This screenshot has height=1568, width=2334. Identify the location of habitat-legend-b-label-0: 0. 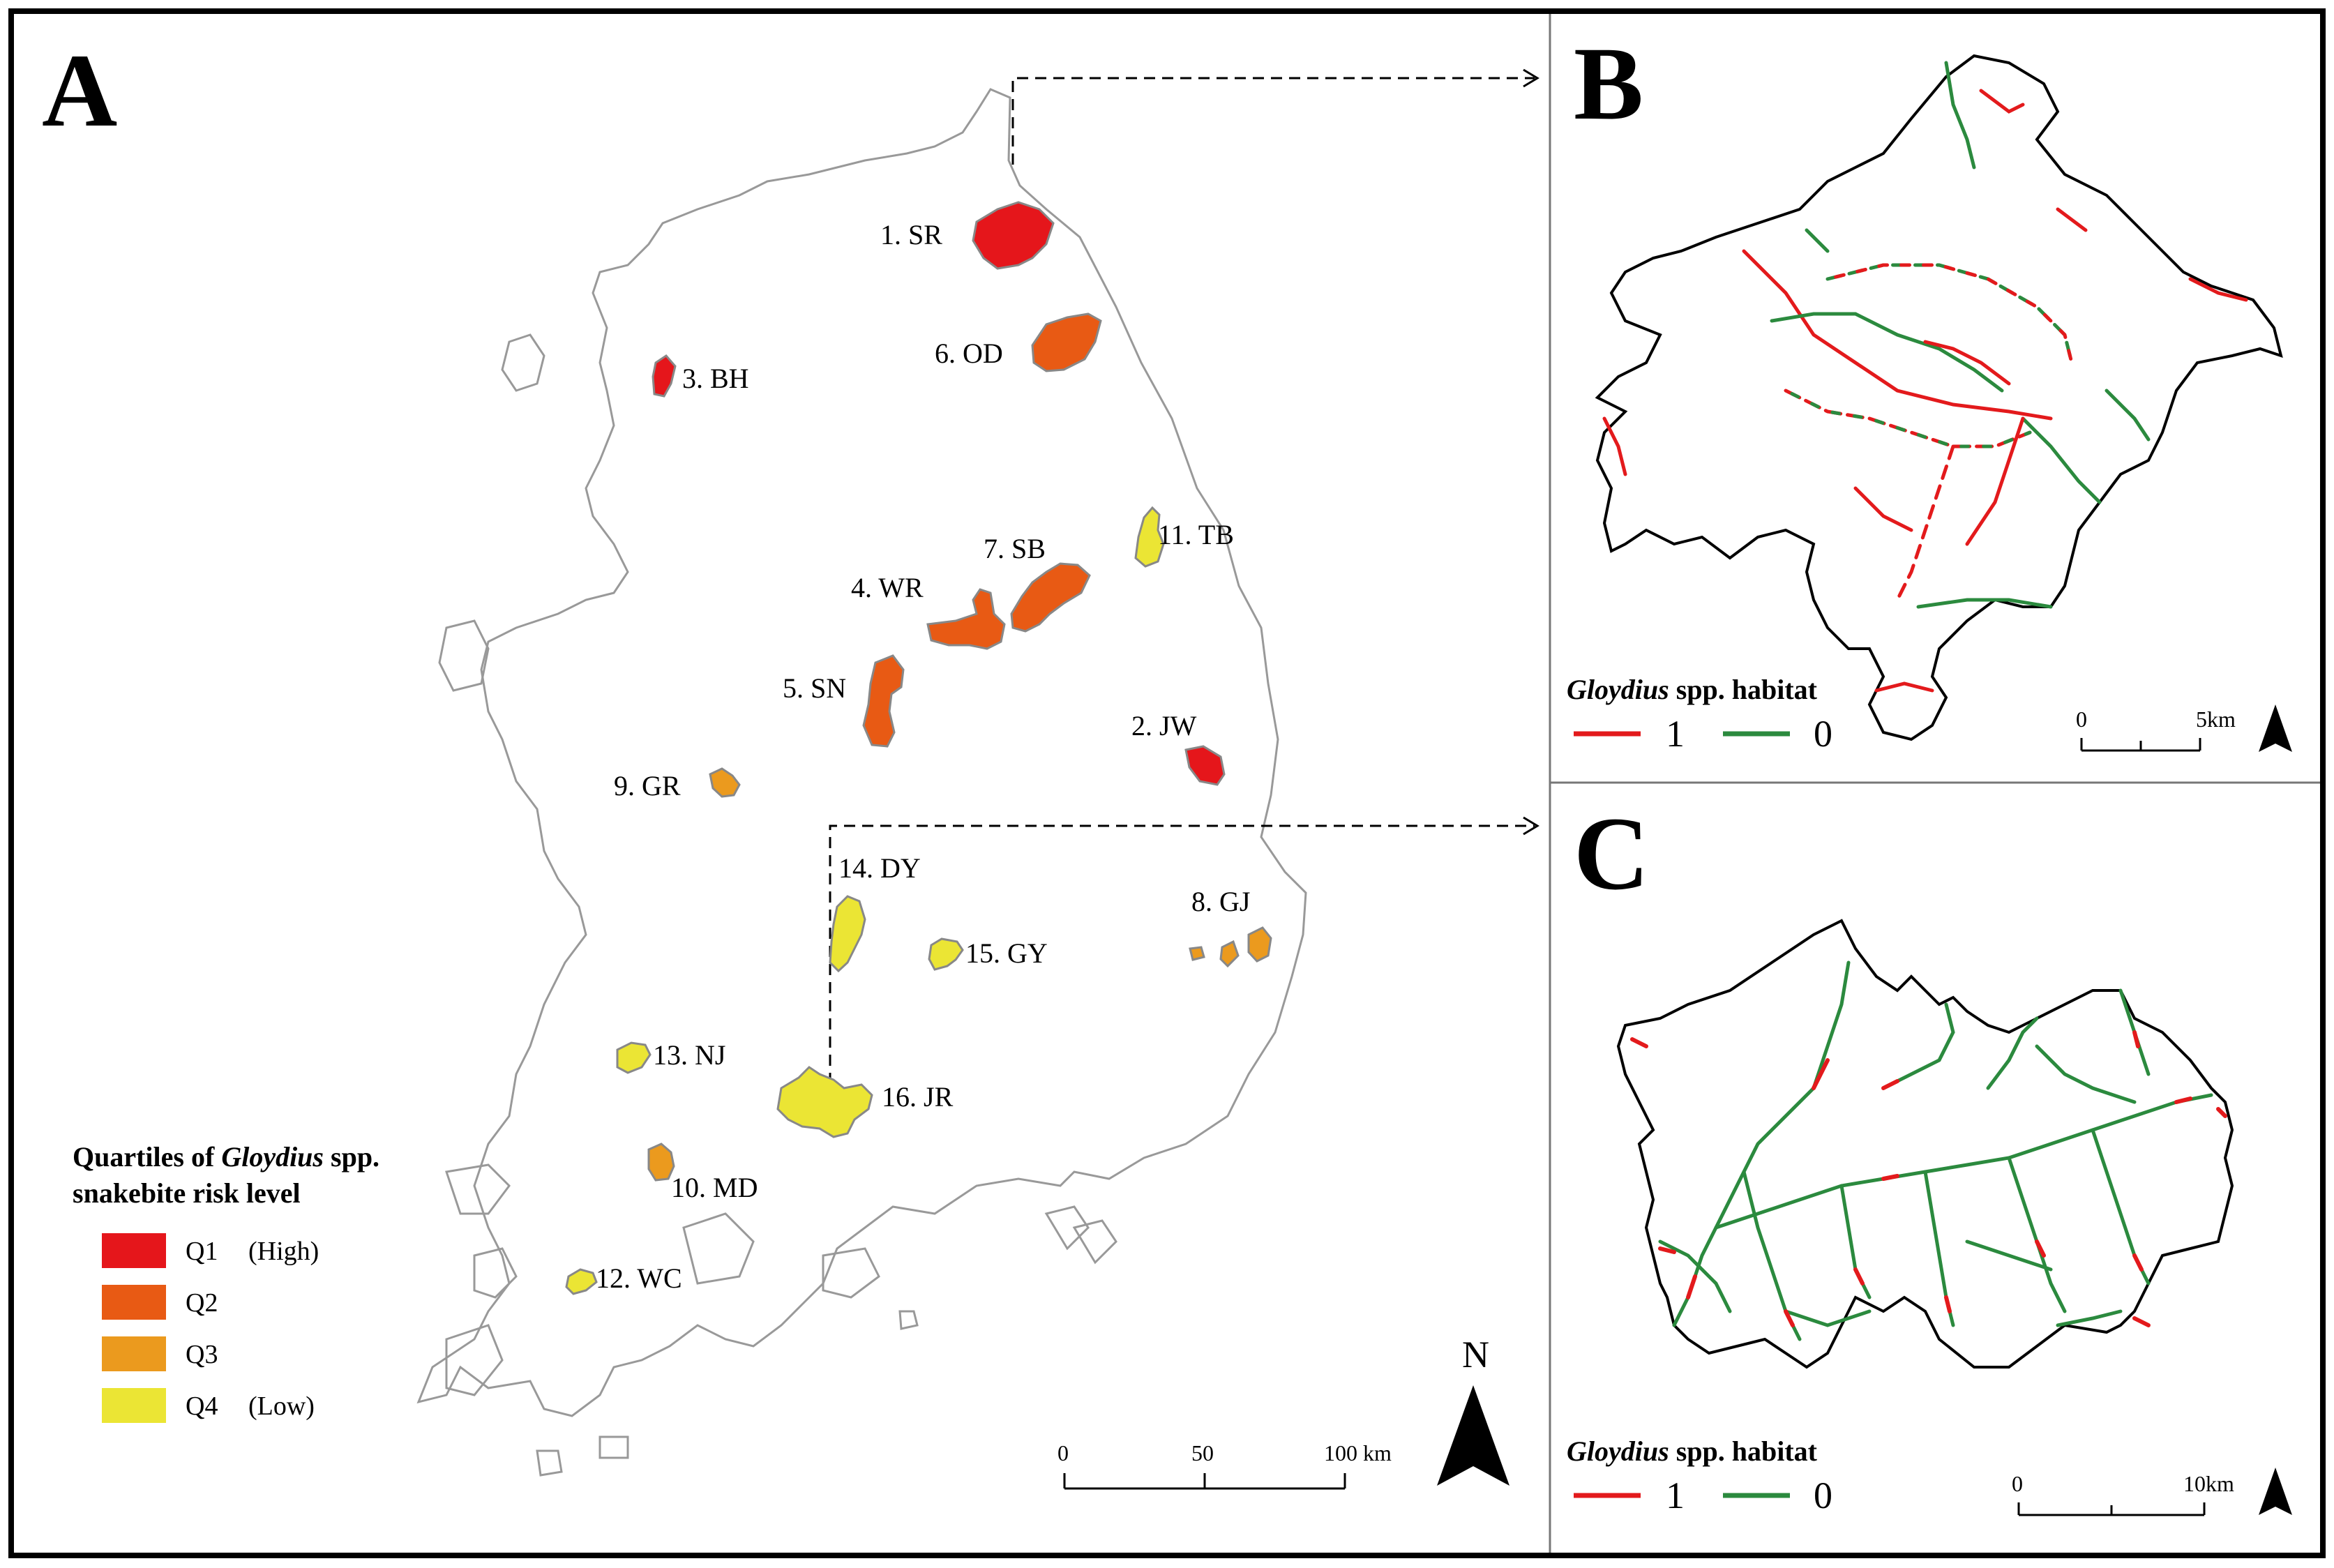
(1823, 734).